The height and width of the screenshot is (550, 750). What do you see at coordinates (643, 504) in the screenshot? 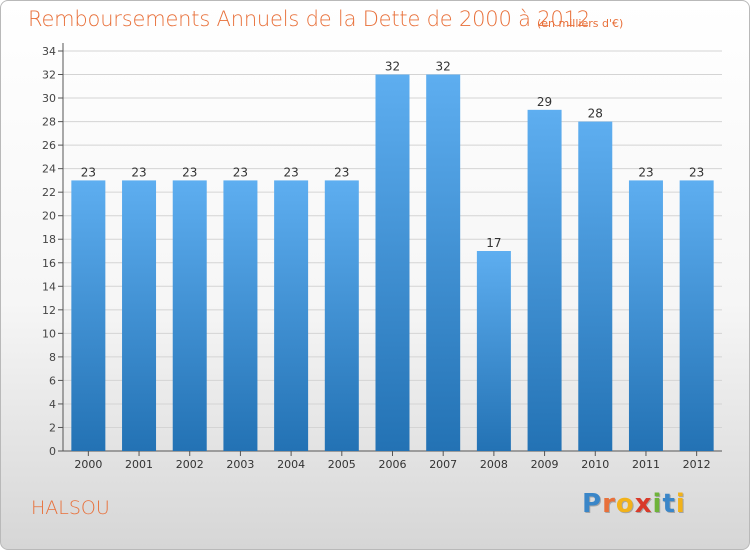
I see `logo-letter: x` at bounding box center [643, 504].